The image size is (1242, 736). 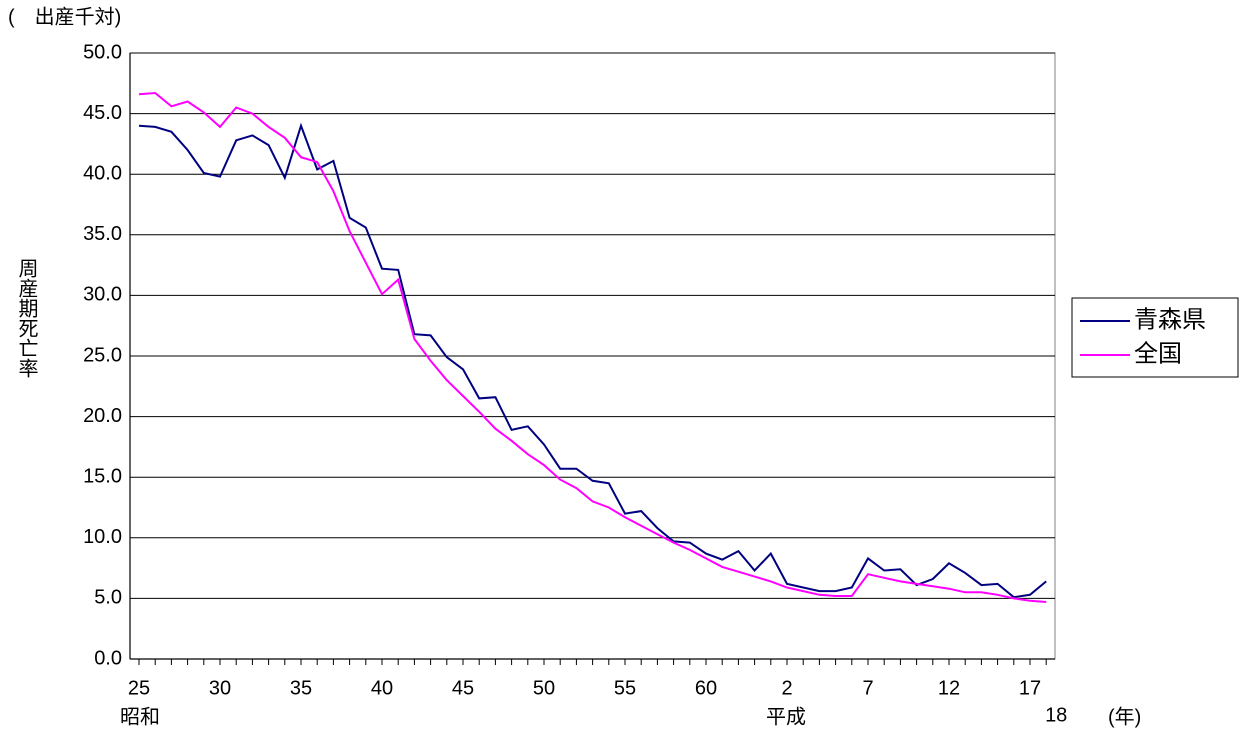 I want to click on x-tick-label: 55, so click(x=625, y=688).